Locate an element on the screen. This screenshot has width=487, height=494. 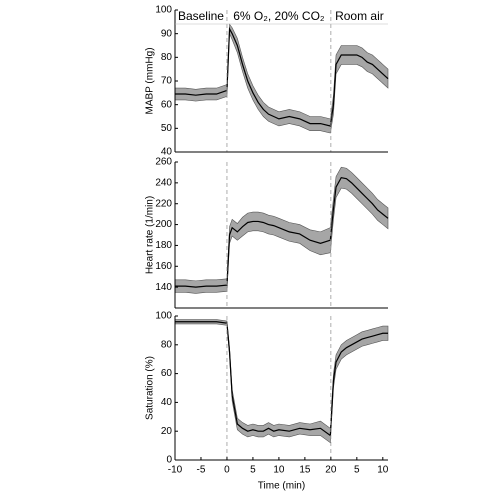
x-tick-label: 15 is located at coordinates (305, 470).